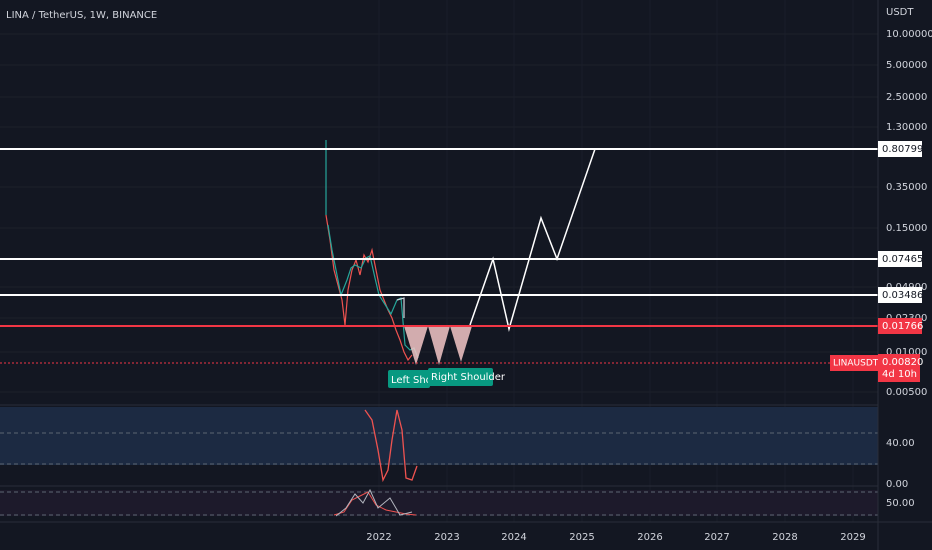  What do you see at coordinates (906, 352) in the screenshot?
I see `price-tick: 0.01000` at bounding box center [906, 352].